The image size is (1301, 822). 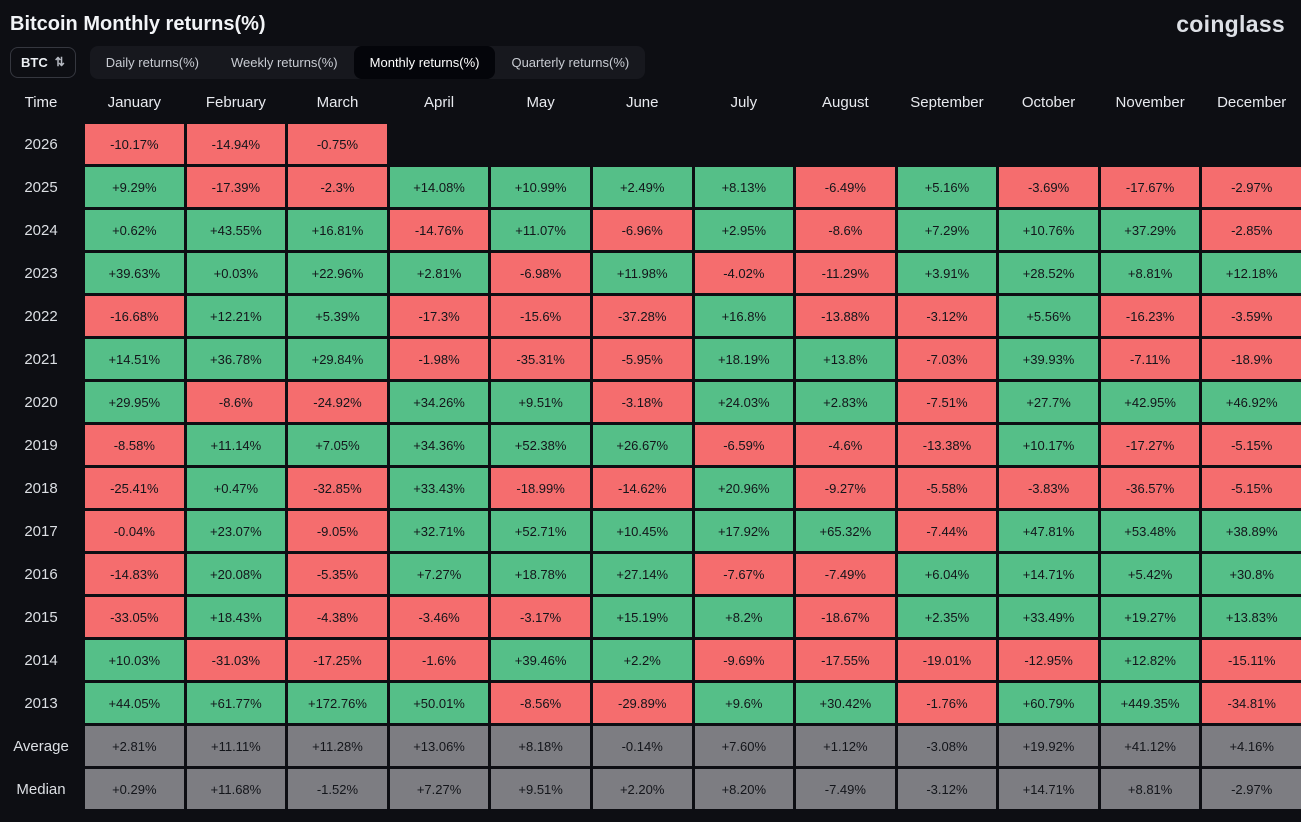 What do you see at coordinates (1048, 445) in the screenshot?
I see `return-cell: +10.17%` at bounding box center [1048, 445].